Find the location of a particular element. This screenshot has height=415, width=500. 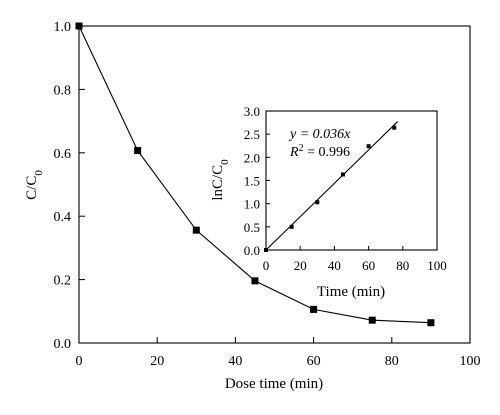

main-x-axis-title: Dose time (min) is located at coordinates (274, 384).